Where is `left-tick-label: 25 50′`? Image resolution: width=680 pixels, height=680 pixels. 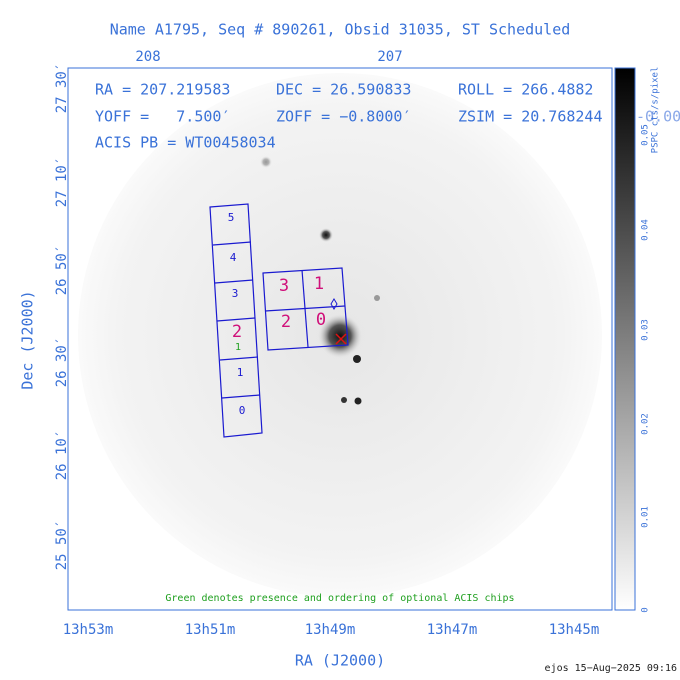 left-tick-label: 25 50′ is located at coordinates (62, 545).